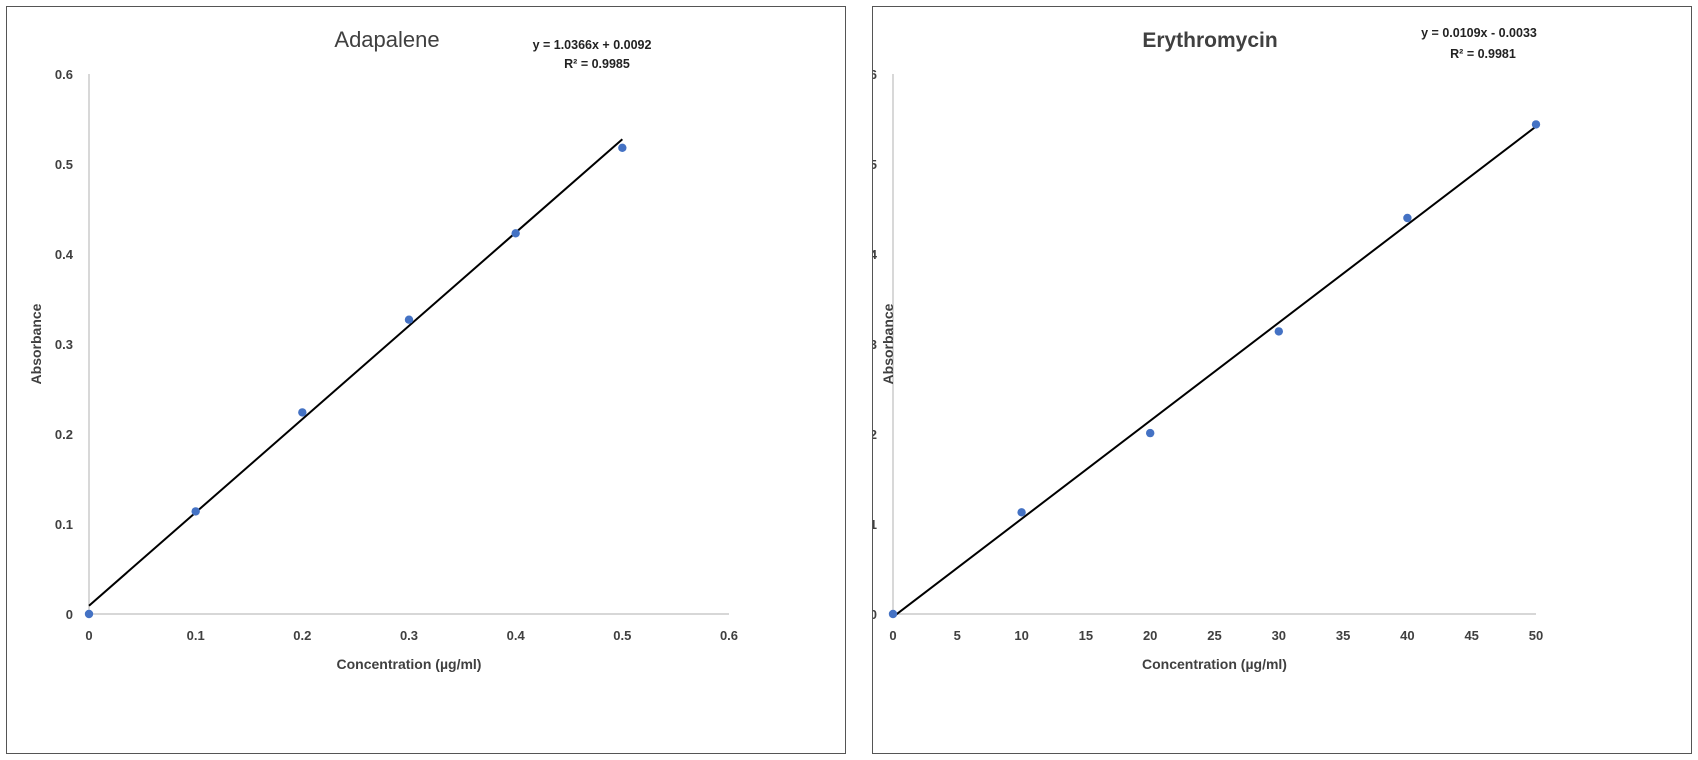 This screenshot has width=1698, height=760. What do you see at coordinates (64, 74) in the screenshot?
I see `adapalene-y-tick-label: 0.6` at bounding box center [64, 74].